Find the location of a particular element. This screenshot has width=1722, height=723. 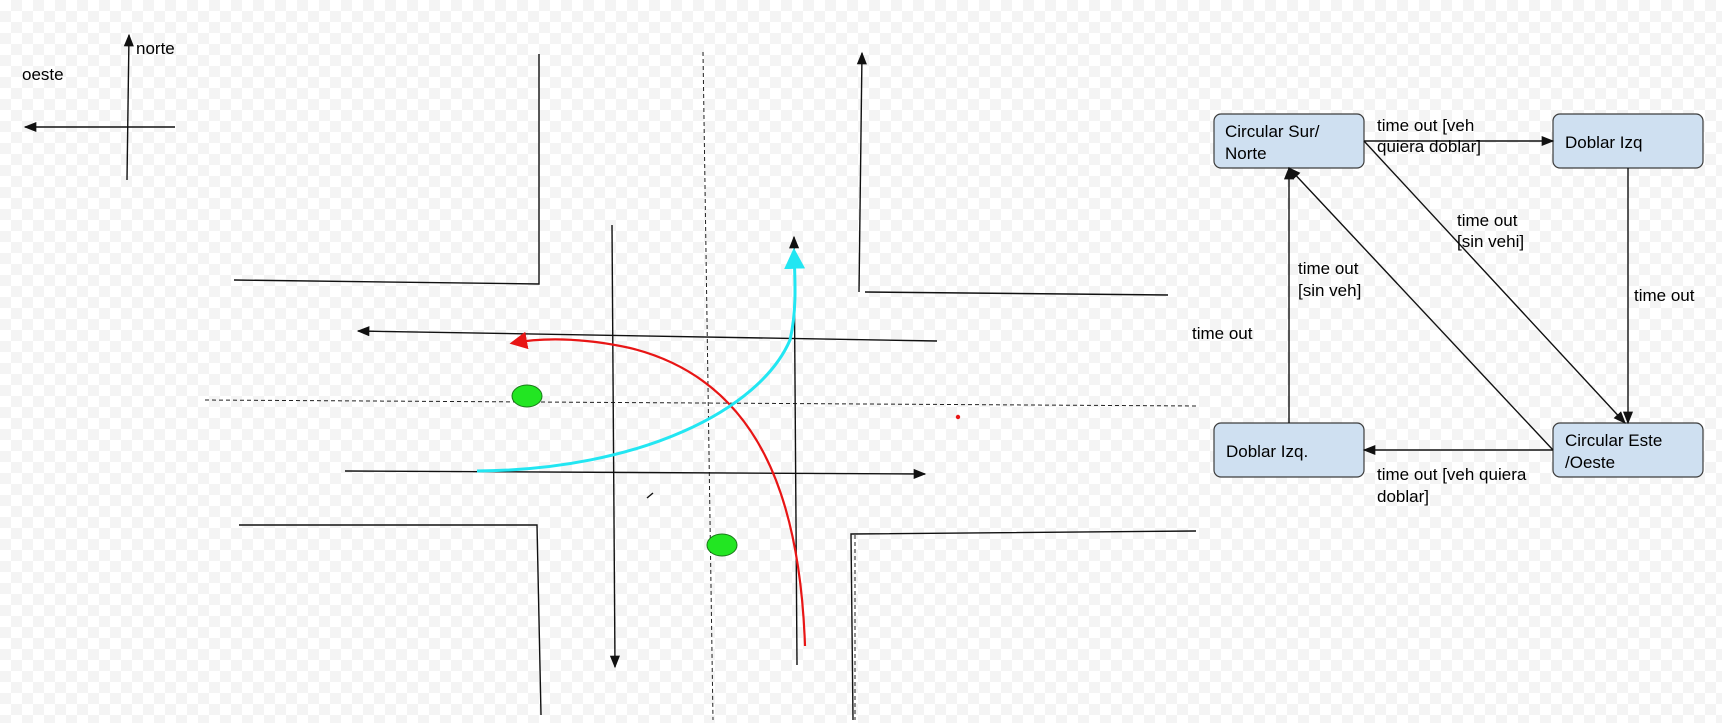

red-left-turn-path is located at coordinates (658, 489).